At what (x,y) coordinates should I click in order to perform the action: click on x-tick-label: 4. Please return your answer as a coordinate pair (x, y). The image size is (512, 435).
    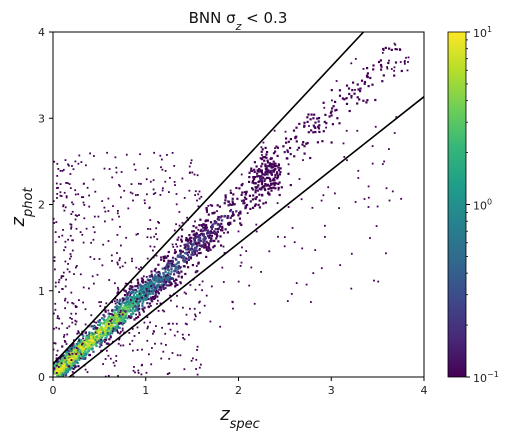
    Looking at the image, I should click on (424, 390).